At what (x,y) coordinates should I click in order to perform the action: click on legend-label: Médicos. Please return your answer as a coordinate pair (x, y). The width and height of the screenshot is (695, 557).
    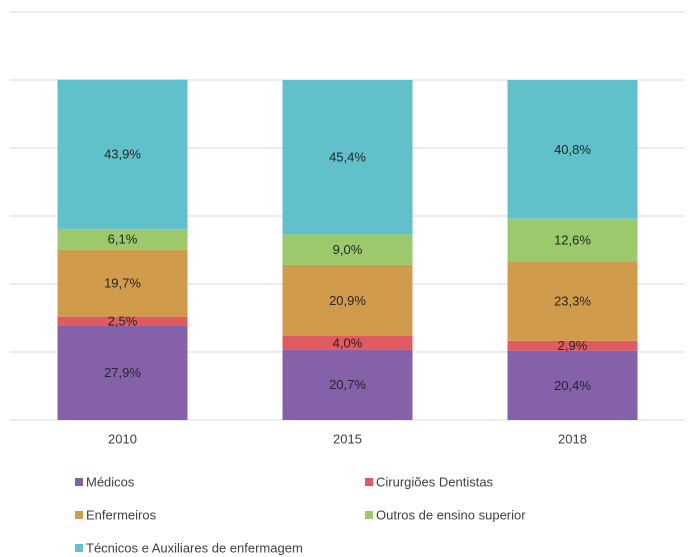
    Looking at the image, I should click on (110, 481).